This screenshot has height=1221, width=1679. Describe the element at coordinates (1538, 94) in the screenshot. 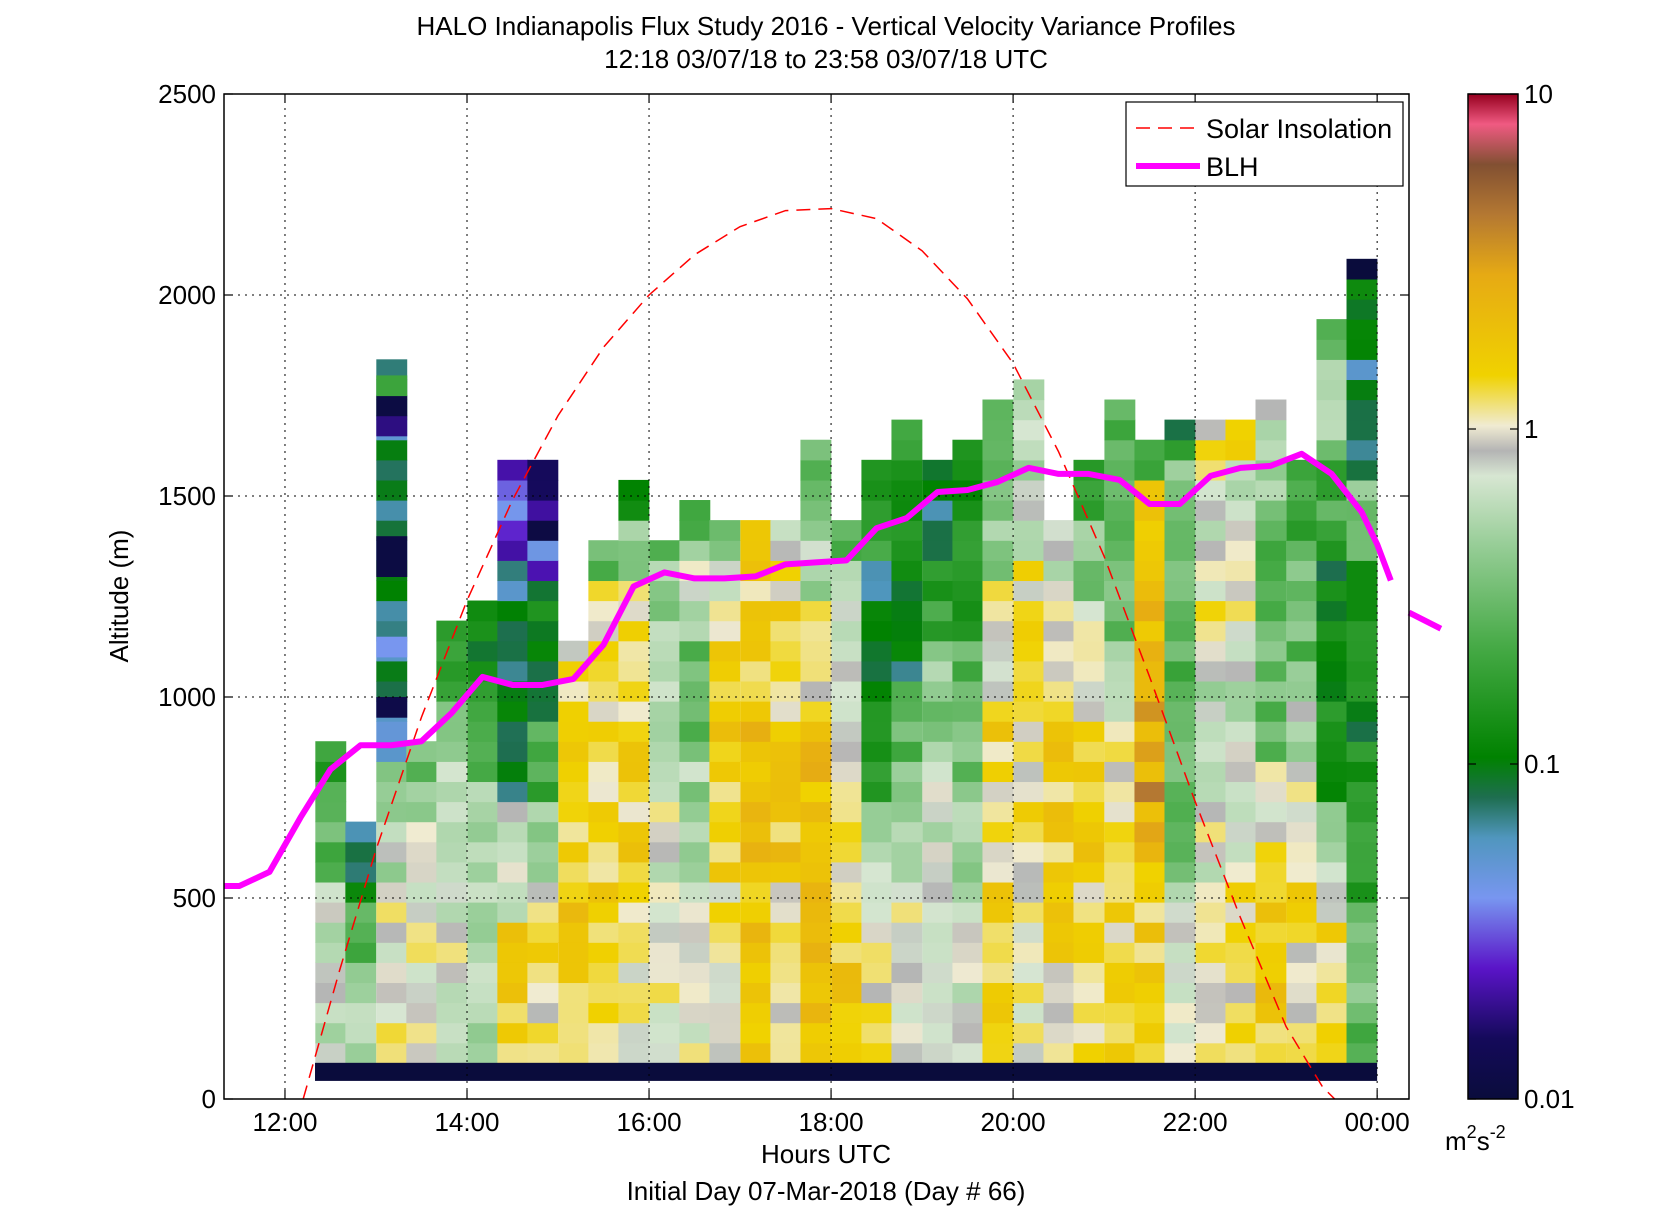

I see `colorbar-tick-label: 10` at that location.